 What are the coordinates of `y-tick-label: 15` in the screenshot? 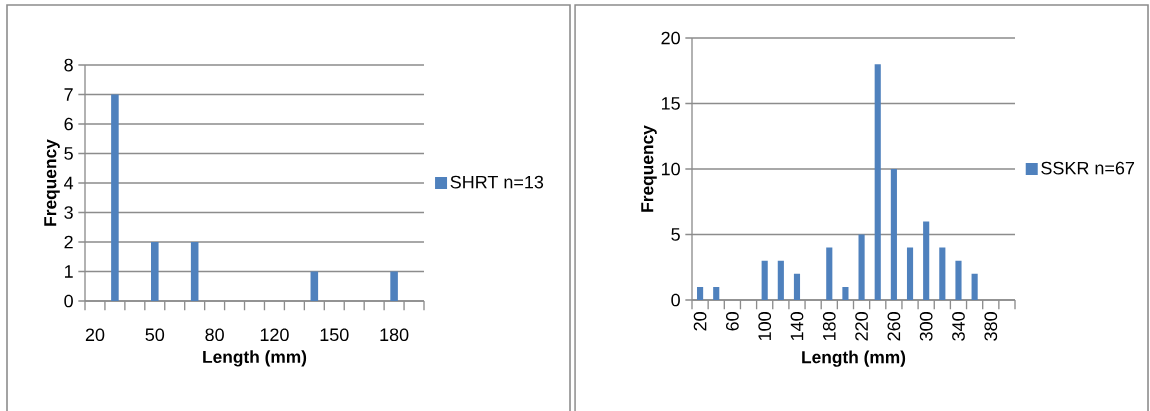 It's located at (670, 103).